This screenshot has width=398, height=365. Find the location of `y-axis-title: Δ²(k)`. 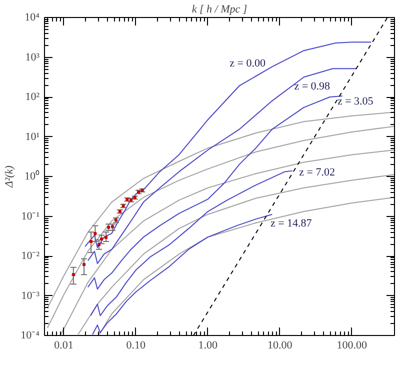

y-axis-title: Δ²(k) is located at coordinates (10, 176).